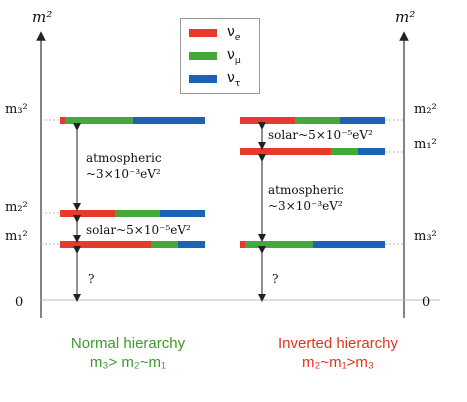 Image resolution: width=467 pixels, height=402 pixels. I want to click on normal-bar-m3, so click(132, 120).